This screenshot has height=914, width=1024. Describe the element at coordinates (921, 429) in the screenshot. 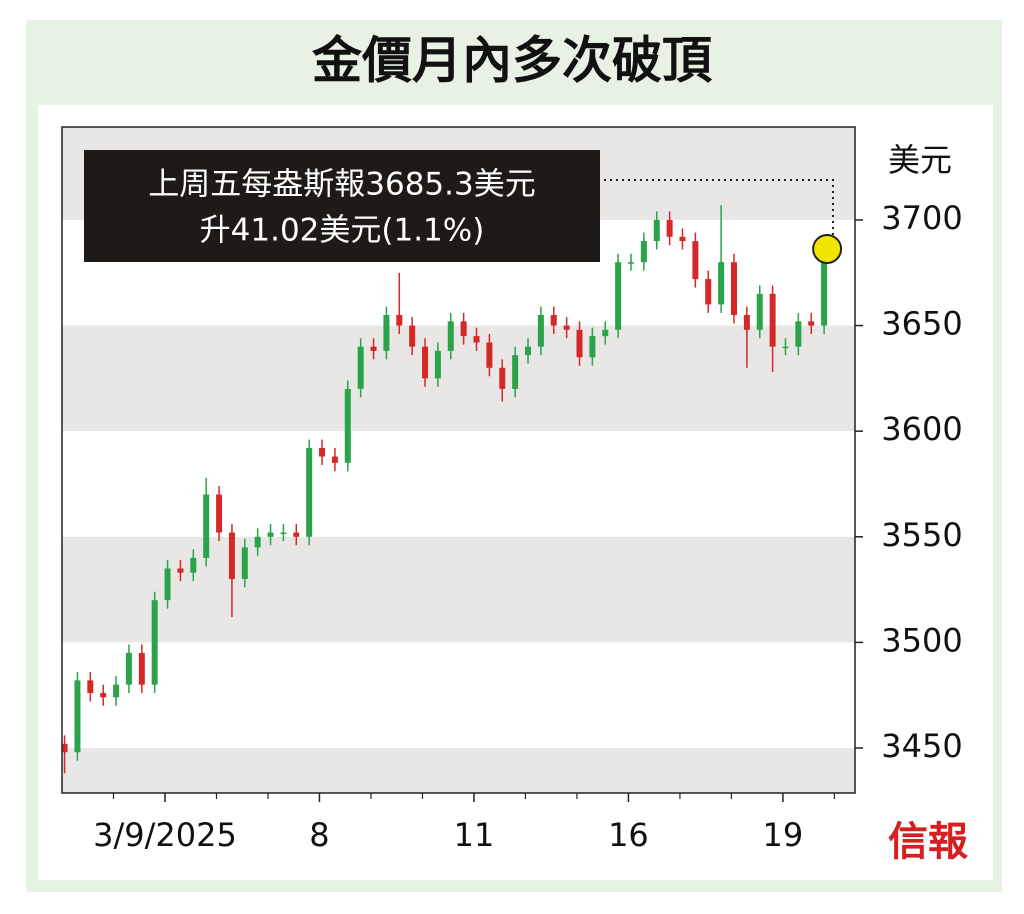

I see `y-tick-label: 3600` at that location.